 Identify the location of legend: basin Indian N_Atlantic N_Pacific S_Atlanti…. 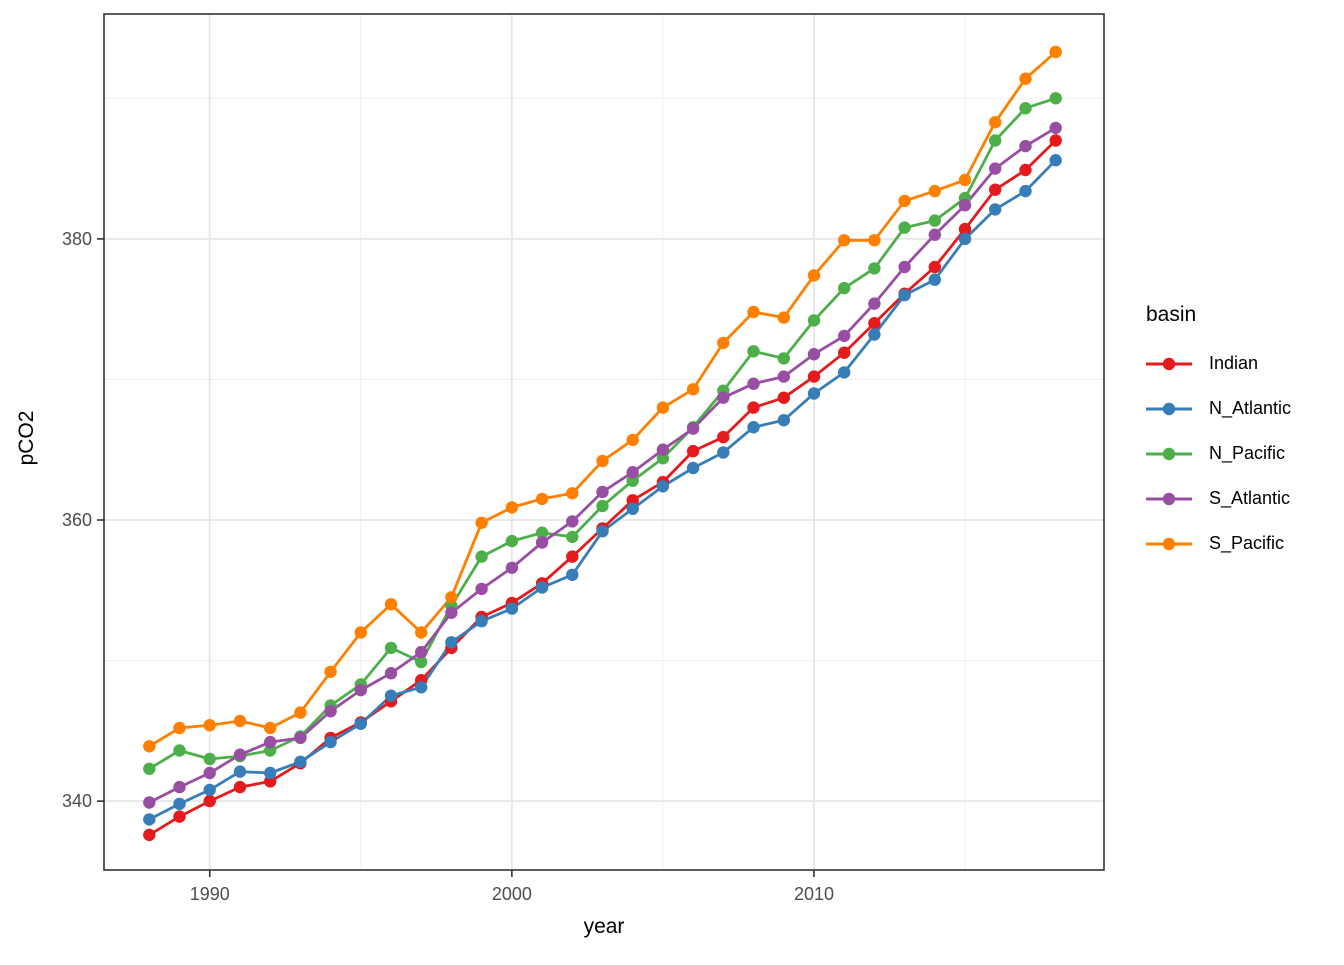
(1218, 434).